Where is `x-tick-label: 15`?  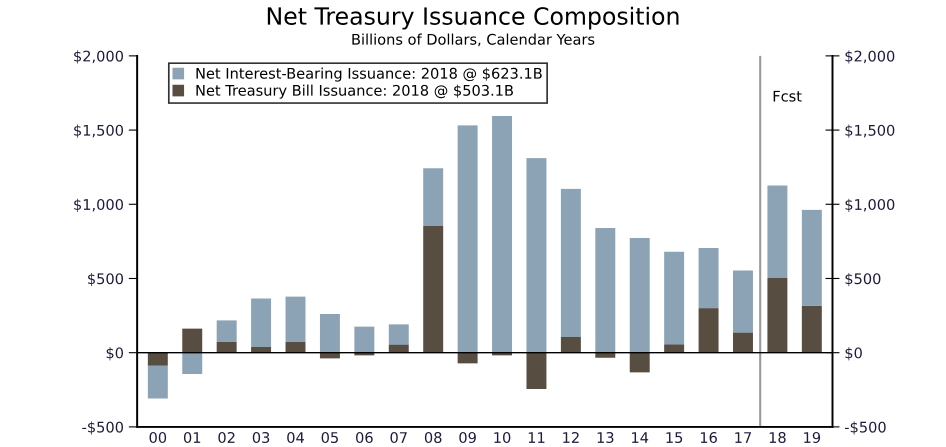
x-tick-label: 15 is located at coordinates (674, 438).